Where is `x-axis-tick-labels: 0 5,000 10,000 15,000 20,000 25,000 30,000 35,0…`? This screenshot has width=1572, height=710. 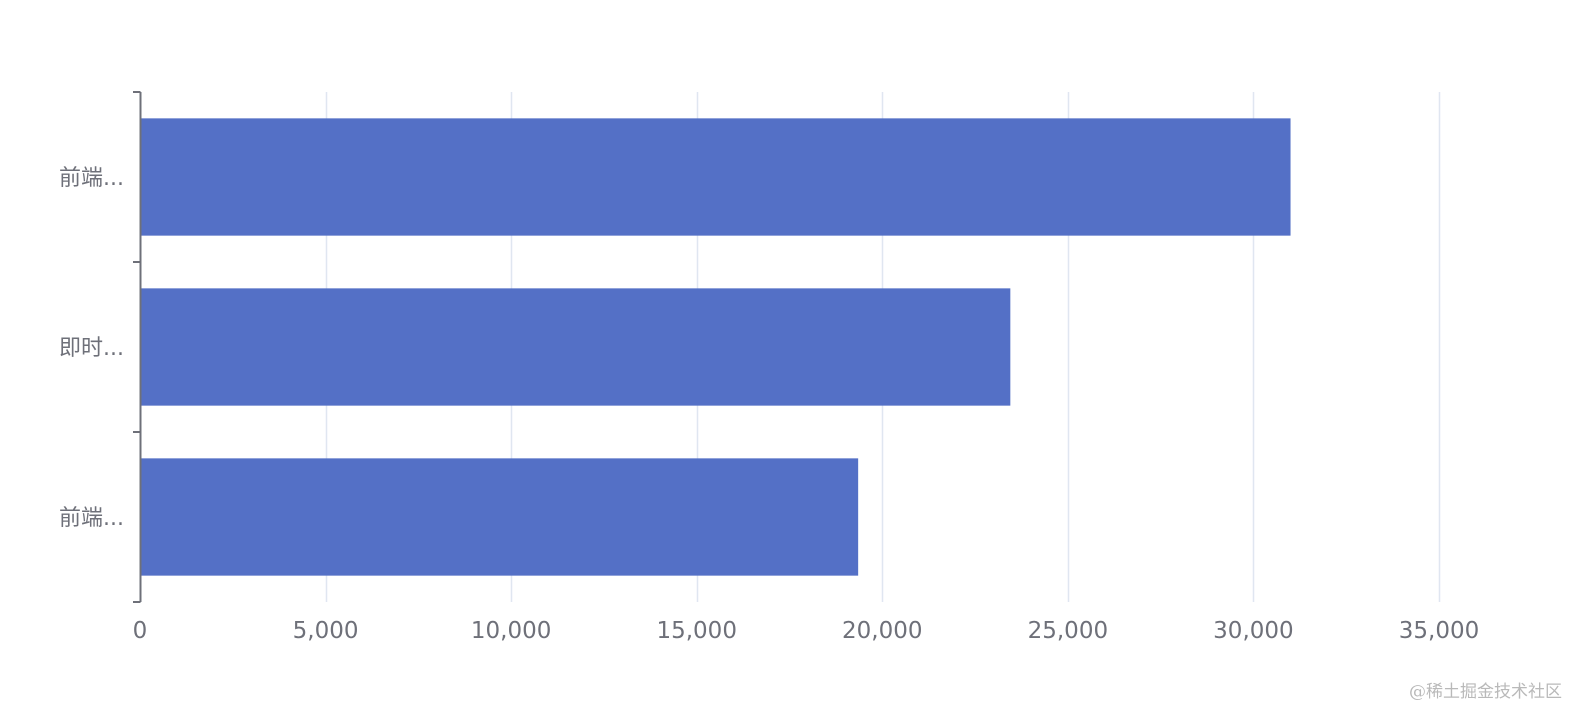
x-axis-tick-labels: 0 5,000 10,000 15,000 20,000 25,000 30,000 35,0… is located at coordinates (806, 631).